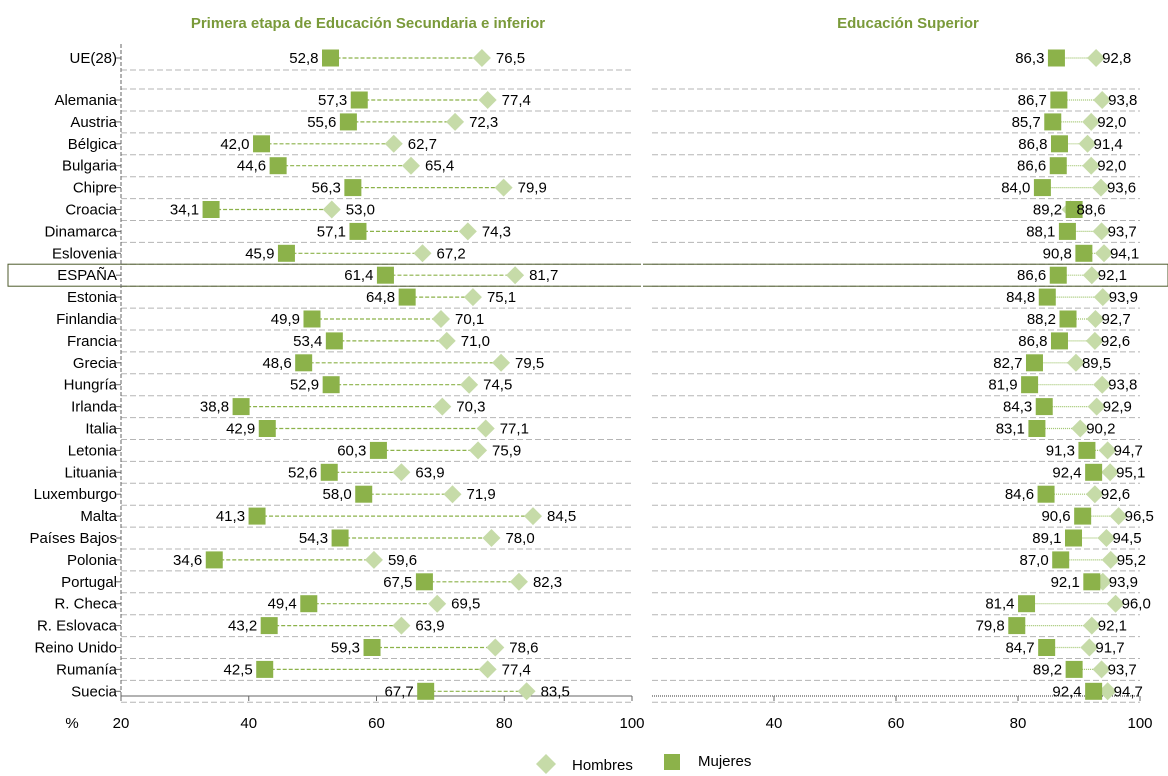  Describe the element at coordinates (397, 582) in the screenshot. I see `mujeres-value-label: 67,5` at that location.